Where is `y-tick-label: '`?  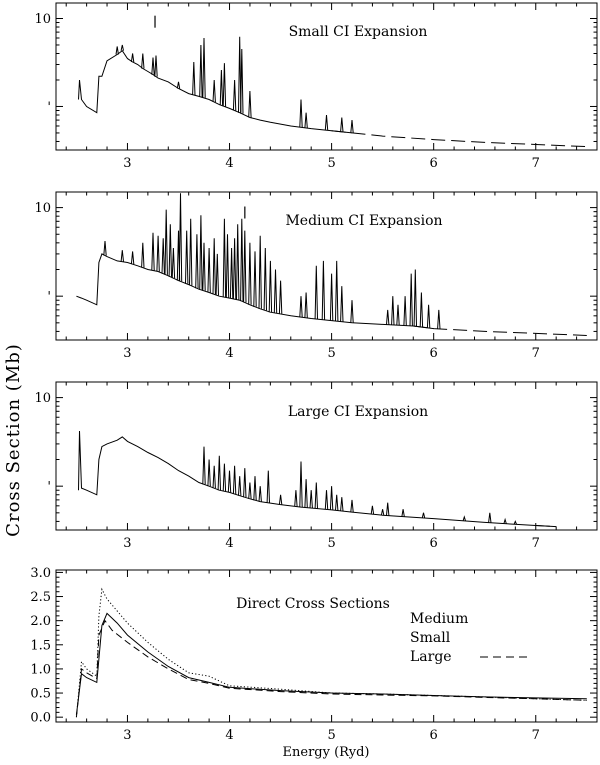
y-tick-label: ' is located at coordinates (49, 487).